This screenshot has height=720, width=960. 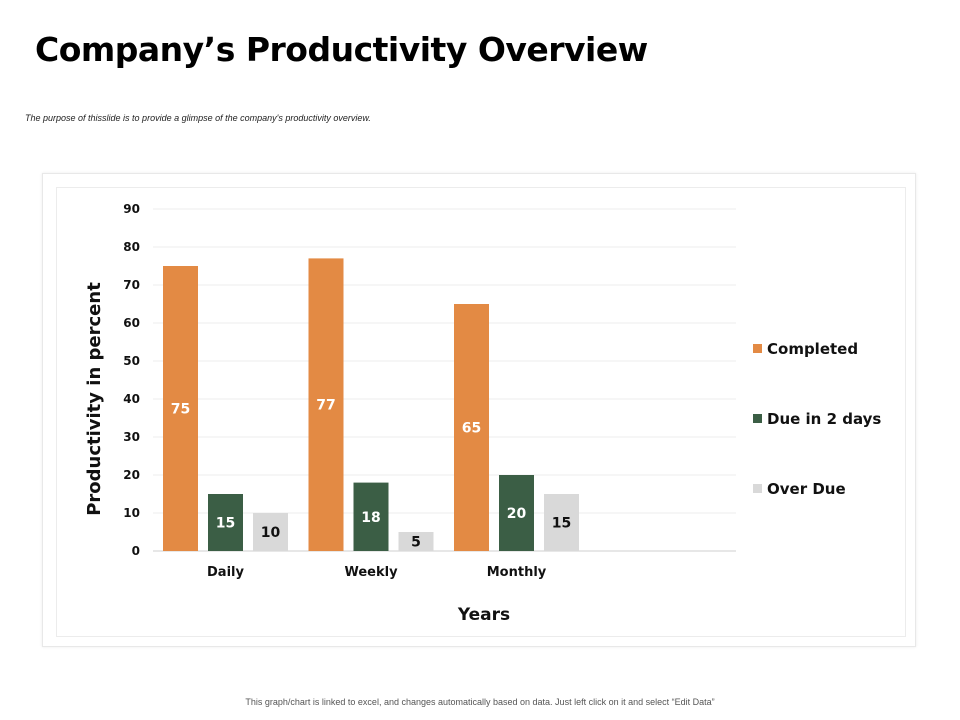 What do you see at coordinates (483, 615) in the screenshot?
I see `x-axis-label: Years` at bounding box center [483, 615].